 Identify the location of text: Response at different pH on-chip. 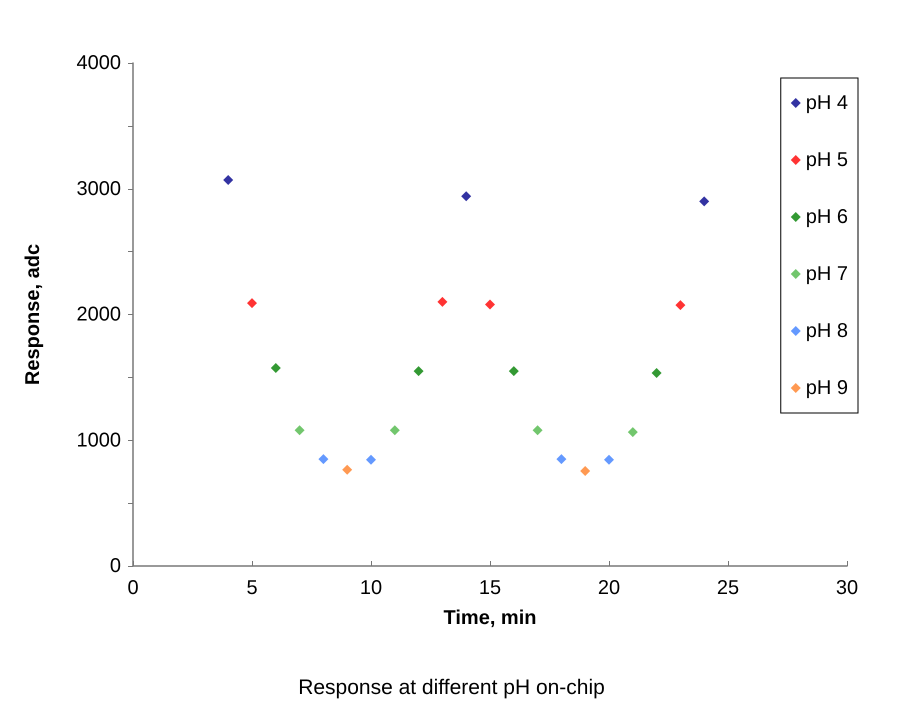
(451, 687).